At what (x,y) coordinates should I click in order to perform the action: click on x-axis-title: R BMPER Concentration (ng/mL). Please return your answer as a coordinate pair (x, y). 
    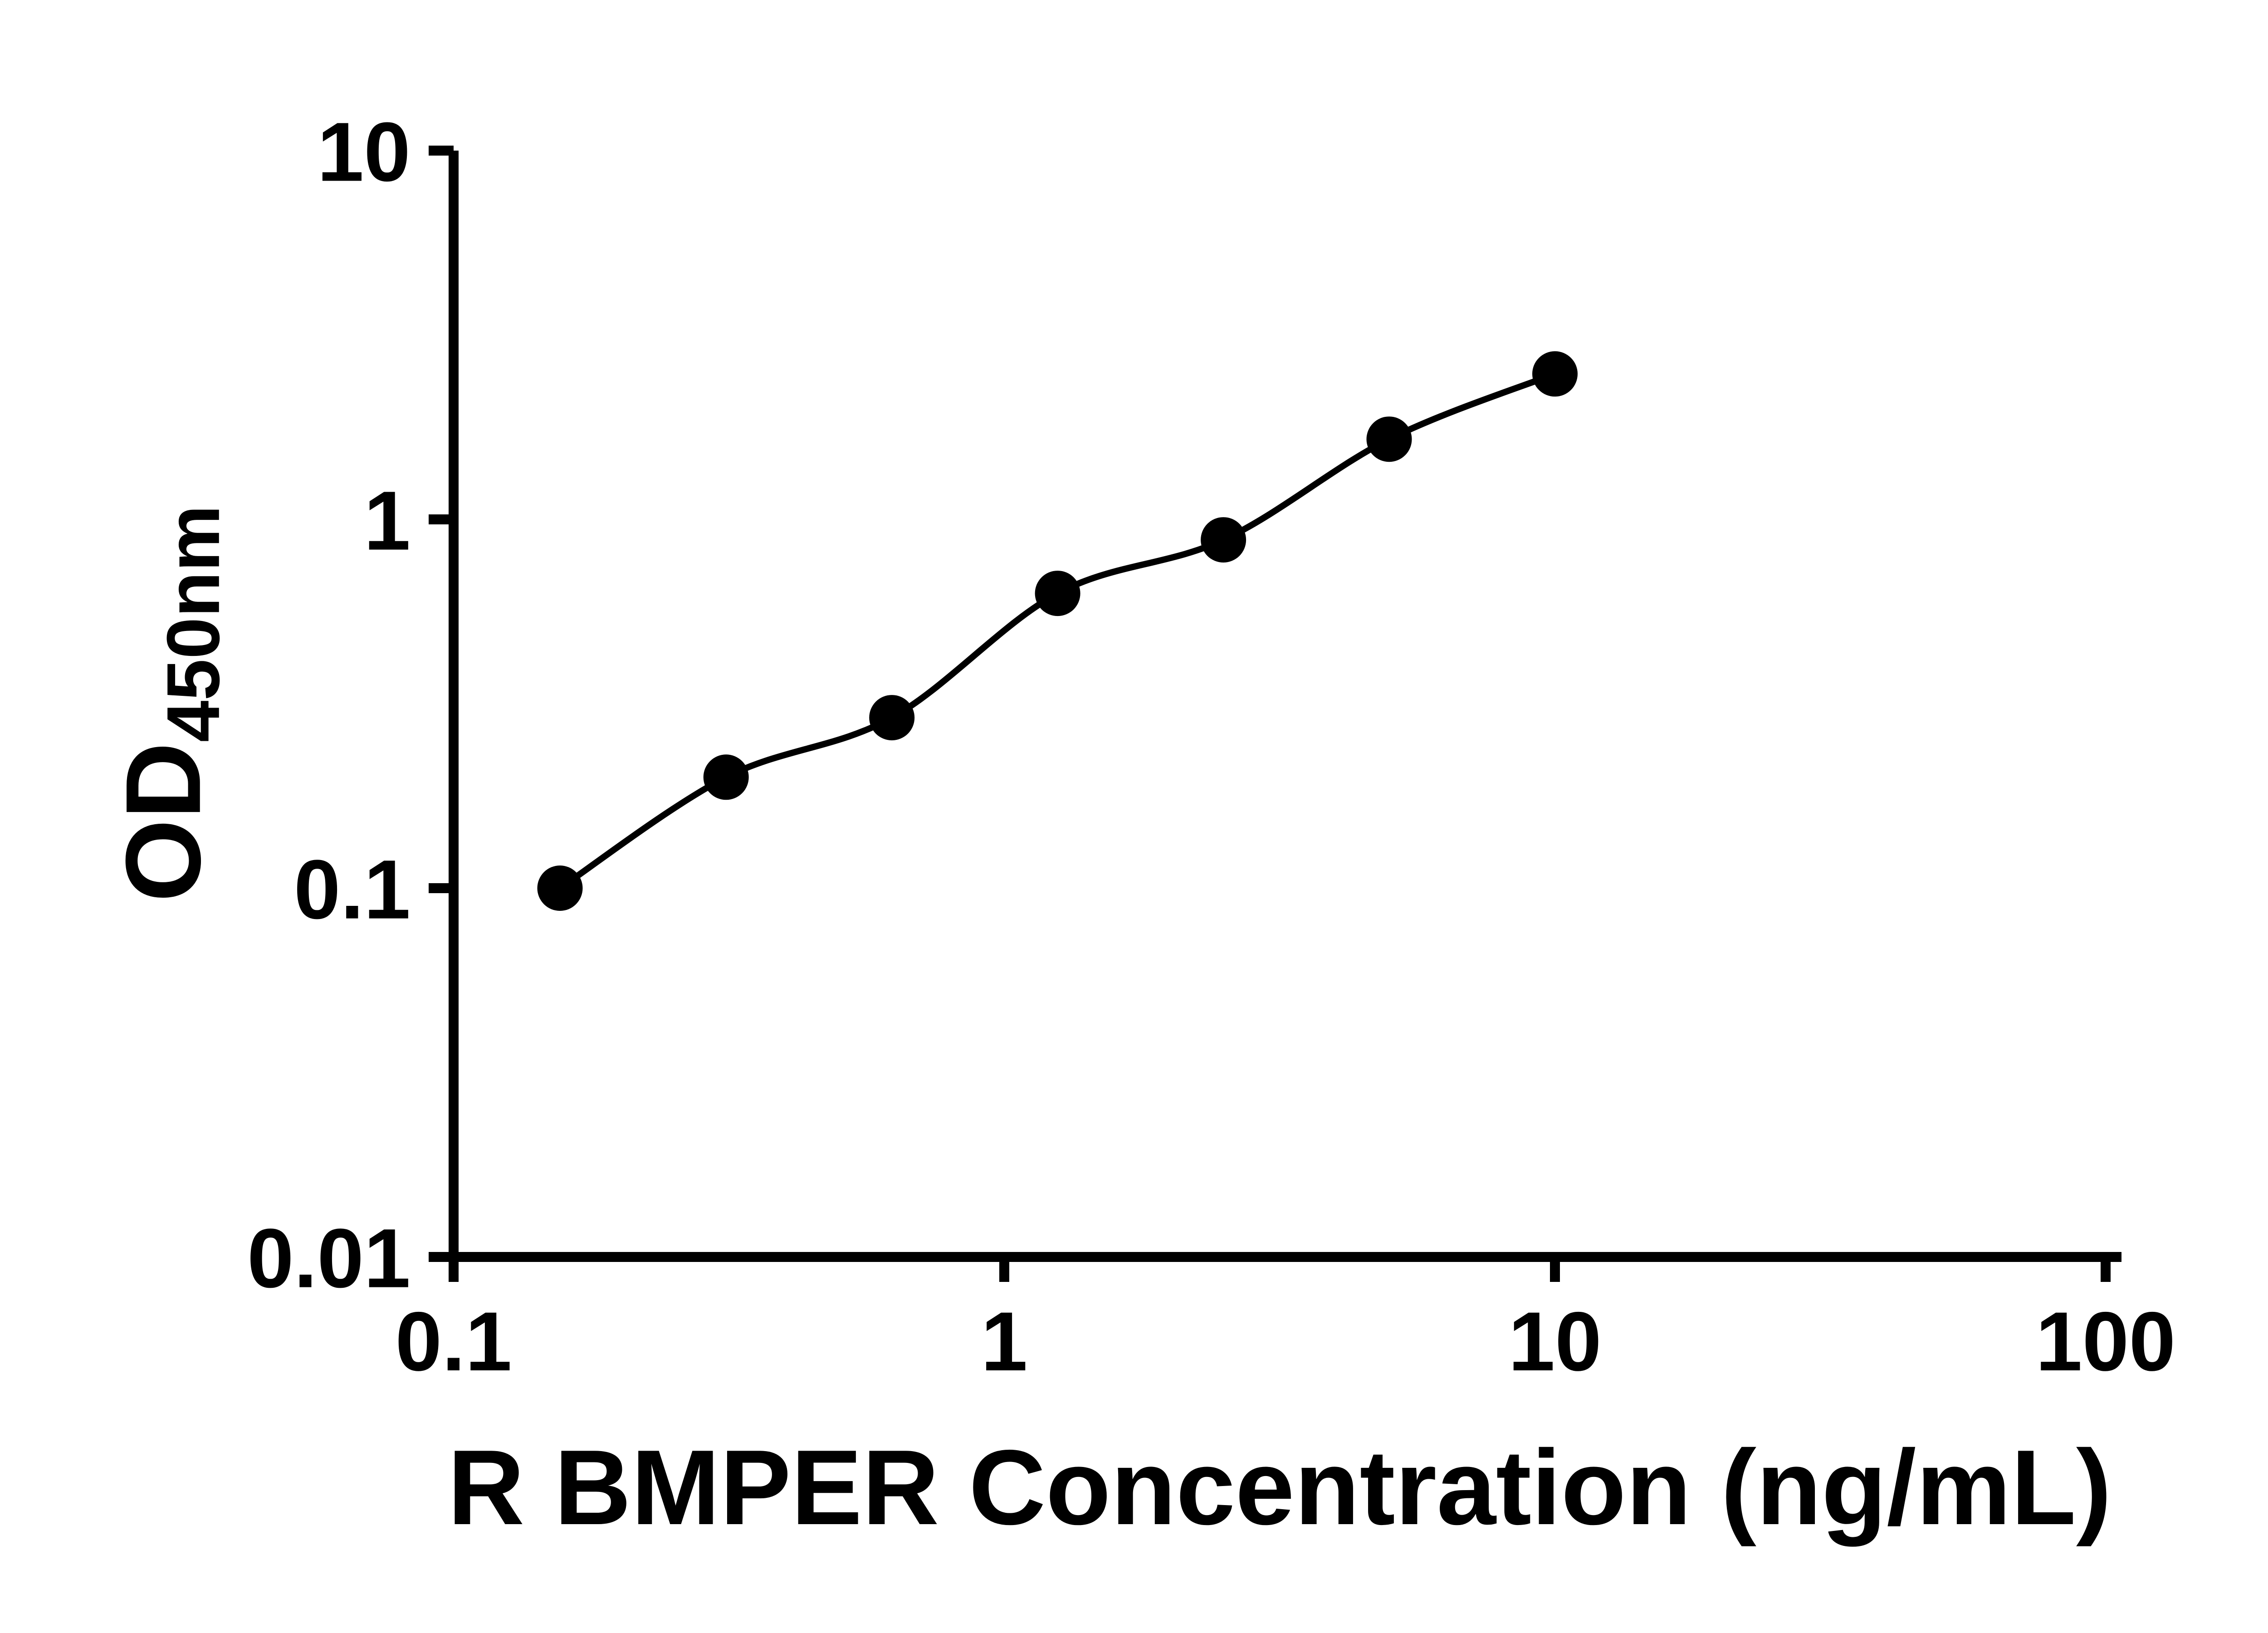
    Looking at the image, I should click on (1279, 1487).